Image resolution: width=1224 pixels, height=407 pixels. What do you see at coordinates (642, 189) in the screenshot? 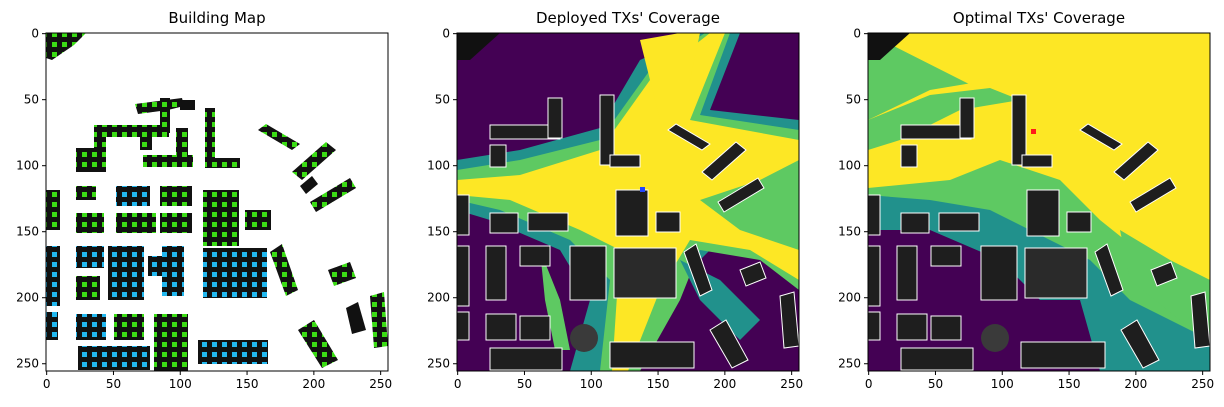
I see `deployed-tx-marker` at bounding box center [642, 189].